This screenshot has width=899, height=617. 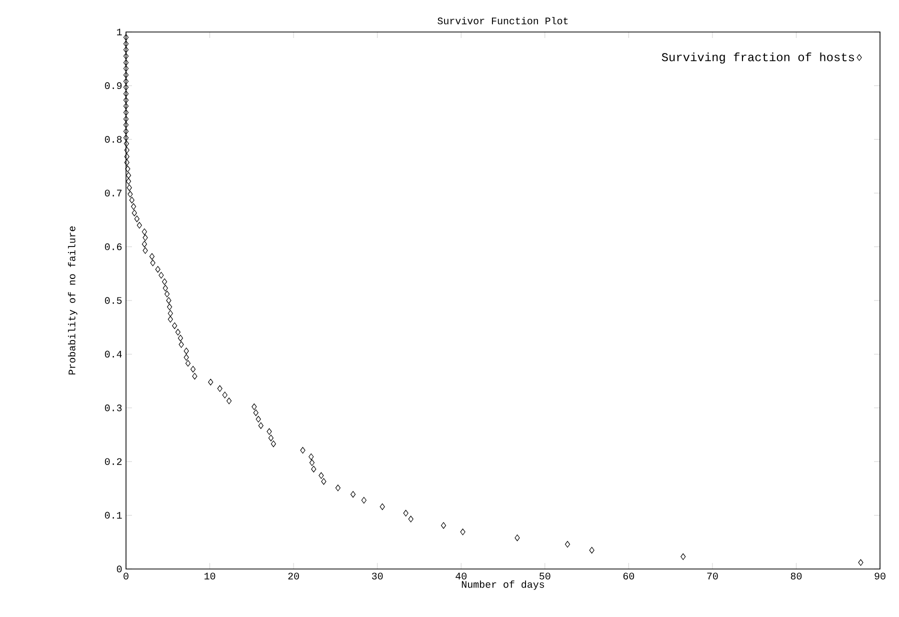 What do you see at coordinates (712, 576) in the screenshot?
I see `x-tick-label: 70` at bounding box center [712, 576].